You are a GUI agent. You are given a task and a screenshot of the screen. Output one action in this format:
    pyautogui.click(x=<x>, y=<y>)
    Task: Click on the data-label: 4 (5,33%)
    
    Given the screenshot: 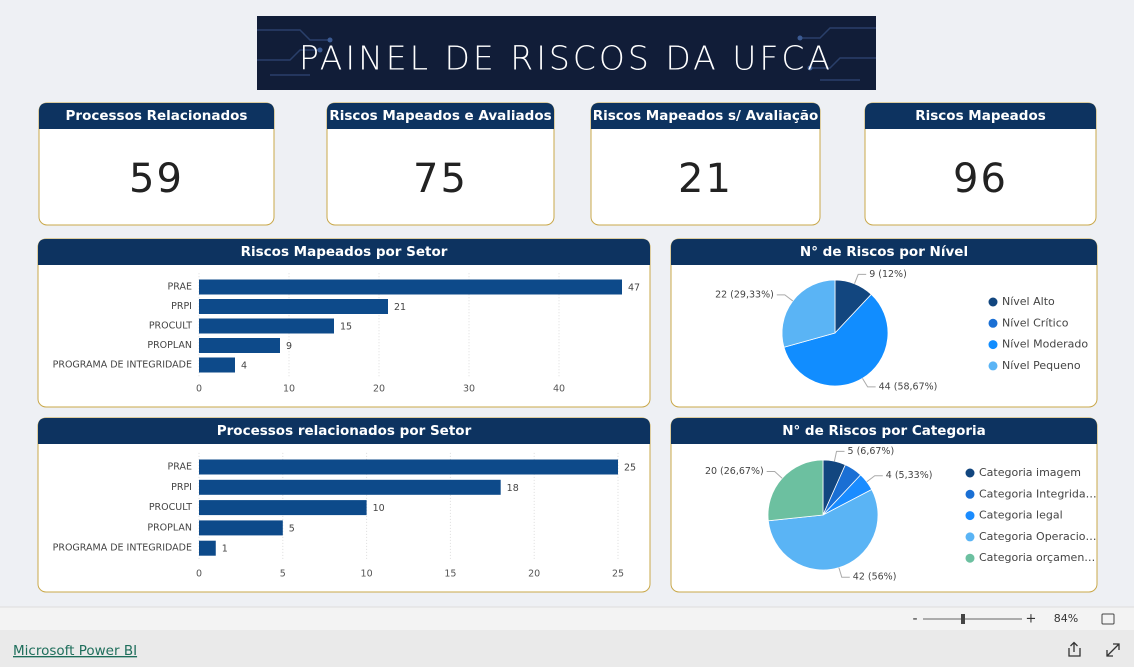 What is the action you would take?
    pyautogui.click(x=909, y=475)
    